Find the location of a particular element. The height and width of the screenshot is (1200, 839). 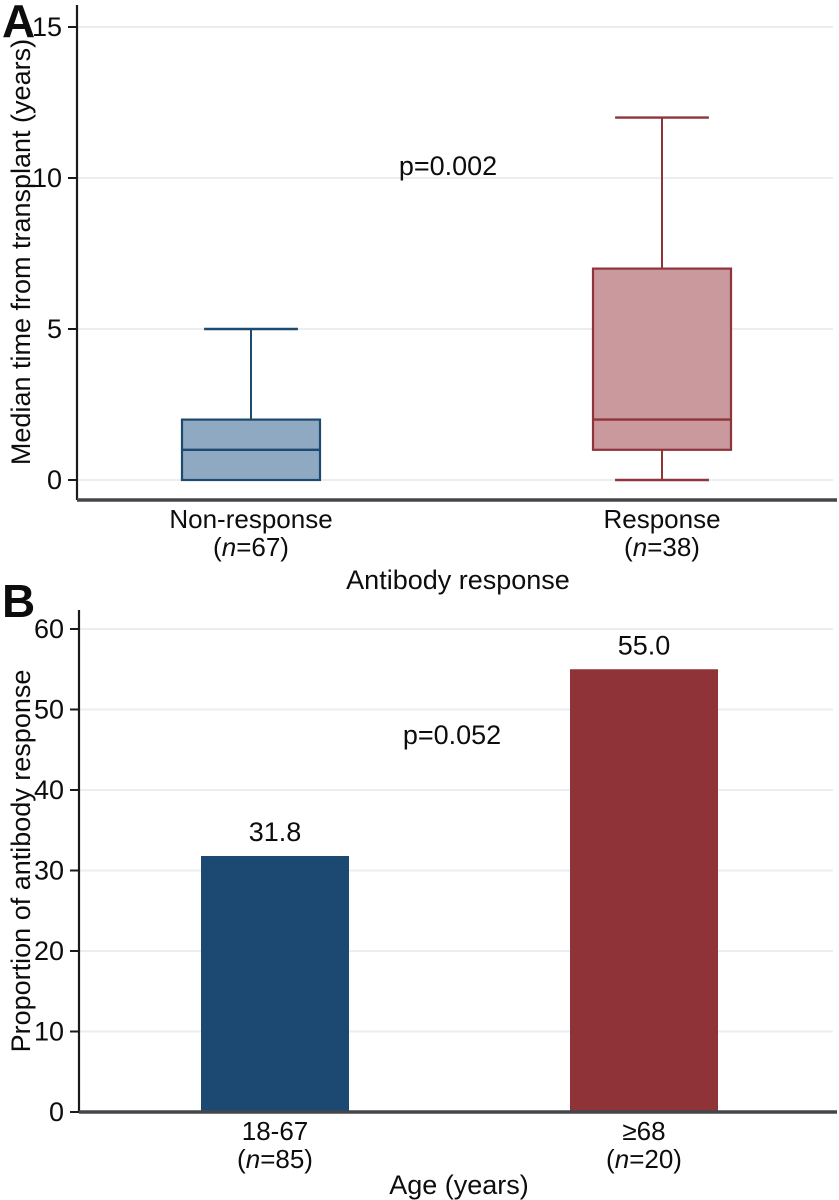

x-category-sublabel: (n=20) is located at coordinates (644, 1159).